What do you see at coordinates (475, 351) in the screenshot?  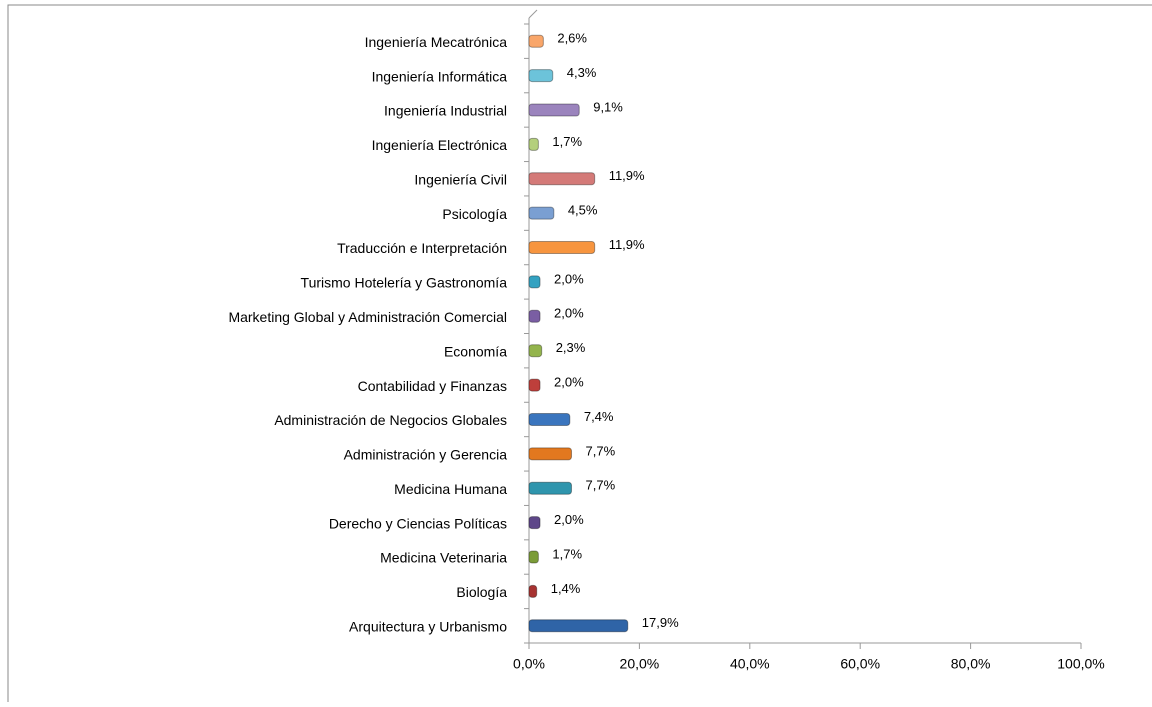 I see `y-tick-label: Economía` at bounding box center [475, 351].